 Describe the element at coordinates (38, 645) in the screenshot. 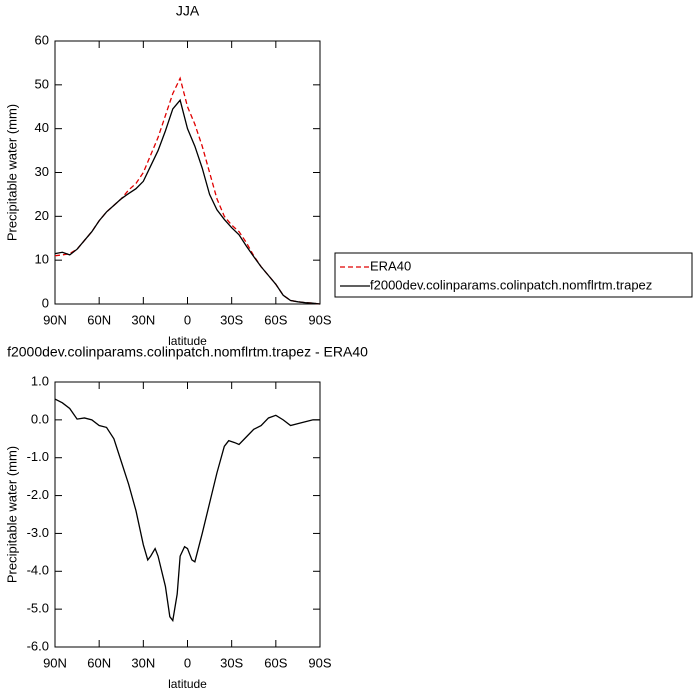

I see `y-tick-label: -6.0` at that location.